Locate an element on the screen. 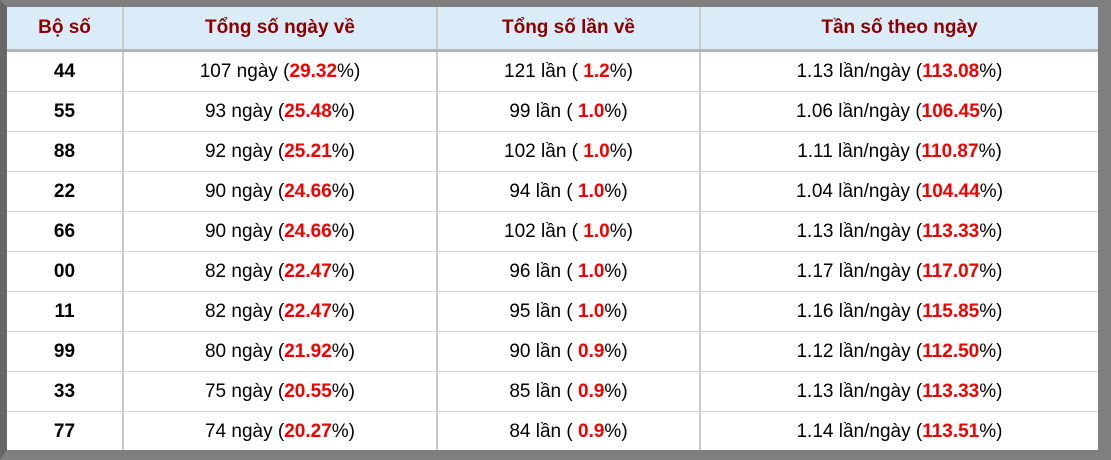  highlighted-percentage: 112.50 is located at coordinates (951, 351).